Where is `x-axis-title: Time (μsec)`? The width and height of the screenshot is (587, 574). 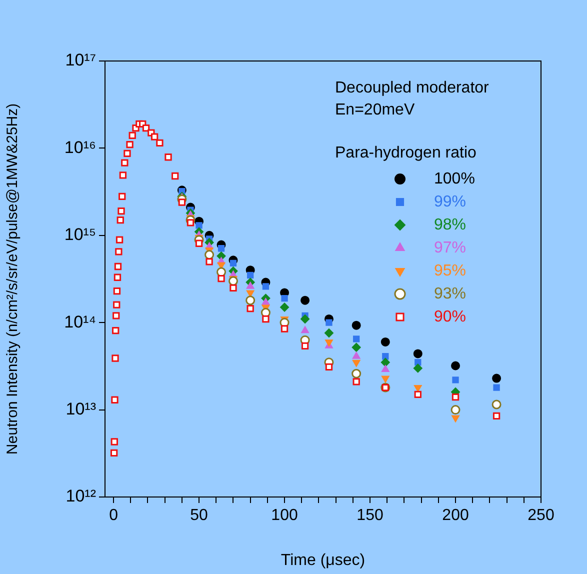
x-axis-title: Time (μsec) is located at coordinates (323, 560).